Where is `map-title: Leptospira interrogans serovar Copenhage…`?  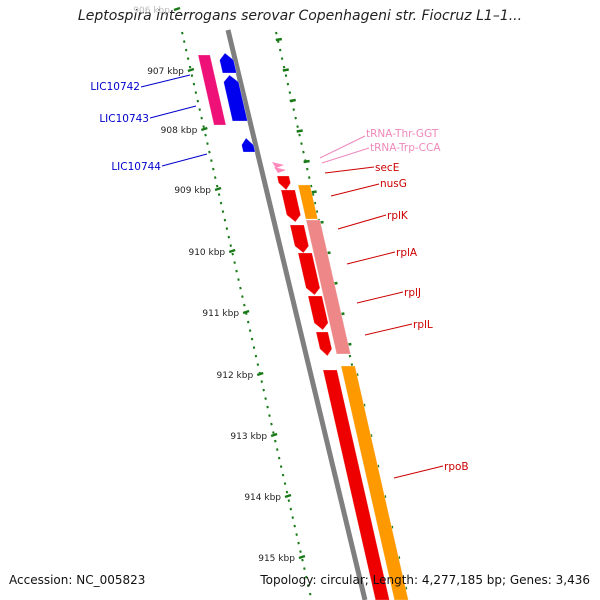
map-title: Leptospira interrogans serovar Copenhage… is located at coordinates (300, 16).